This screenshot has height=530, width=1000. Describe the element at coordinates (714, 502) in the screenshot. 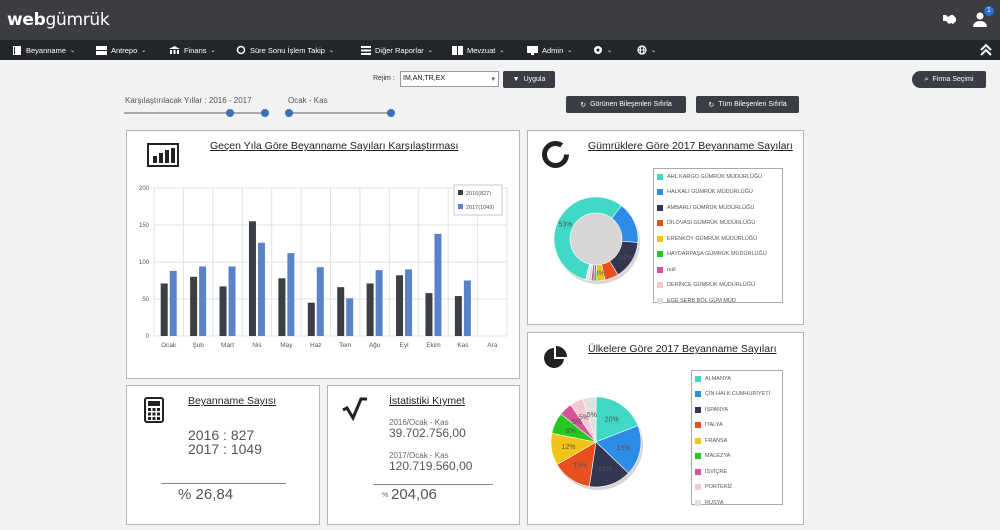

I see `legend-label: RUSYA` at that location.